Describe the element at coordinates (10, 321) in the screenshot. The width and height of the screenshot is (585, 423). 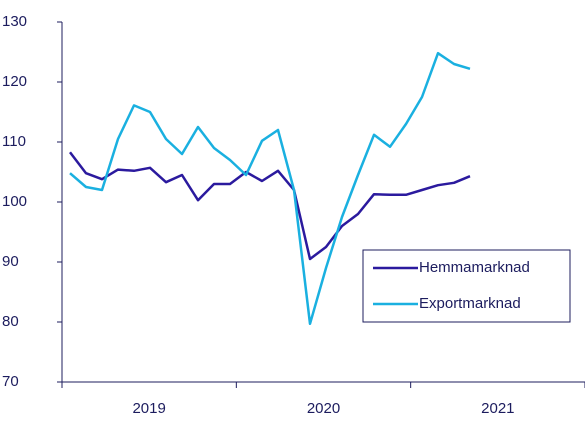
I see `y-tick-label: 80` at that location.